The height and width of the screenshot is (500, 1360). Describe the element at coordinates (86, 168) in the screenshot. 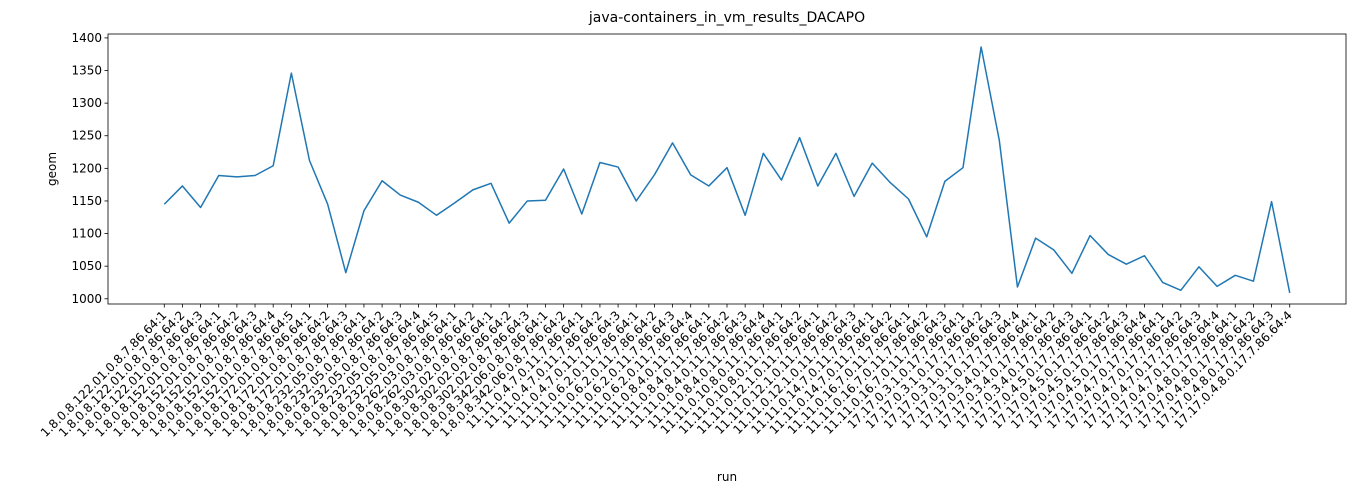

I see `y-tick-label: 1200` at that location.